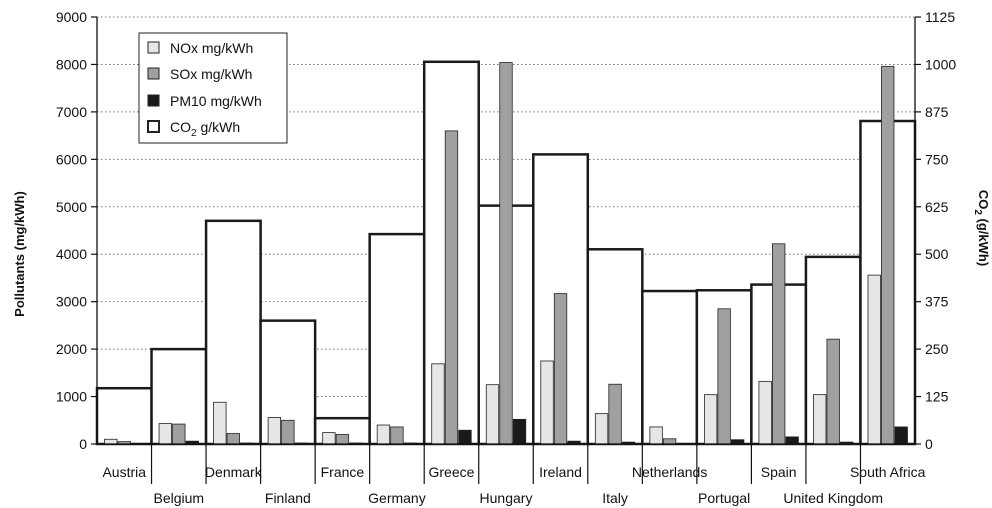 The height and width of the screenshot is (508, 992). Describe the element at coordinates (792, 440) in the screenshot. I see `pm10-bar-spain` at that location.